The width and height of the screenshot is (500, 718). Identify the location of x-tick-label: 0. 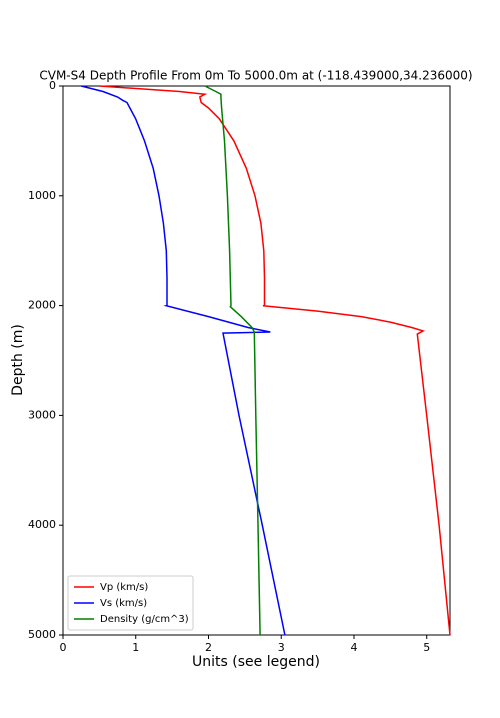
(63, 647).